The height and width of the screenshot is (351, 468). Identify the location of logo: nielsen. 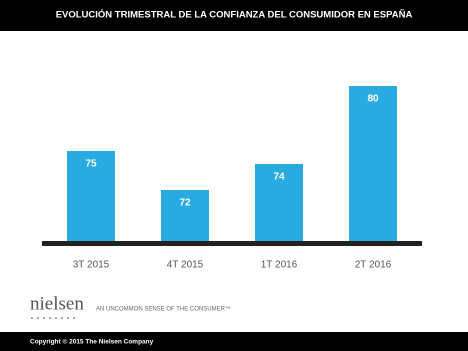
(57, 303).